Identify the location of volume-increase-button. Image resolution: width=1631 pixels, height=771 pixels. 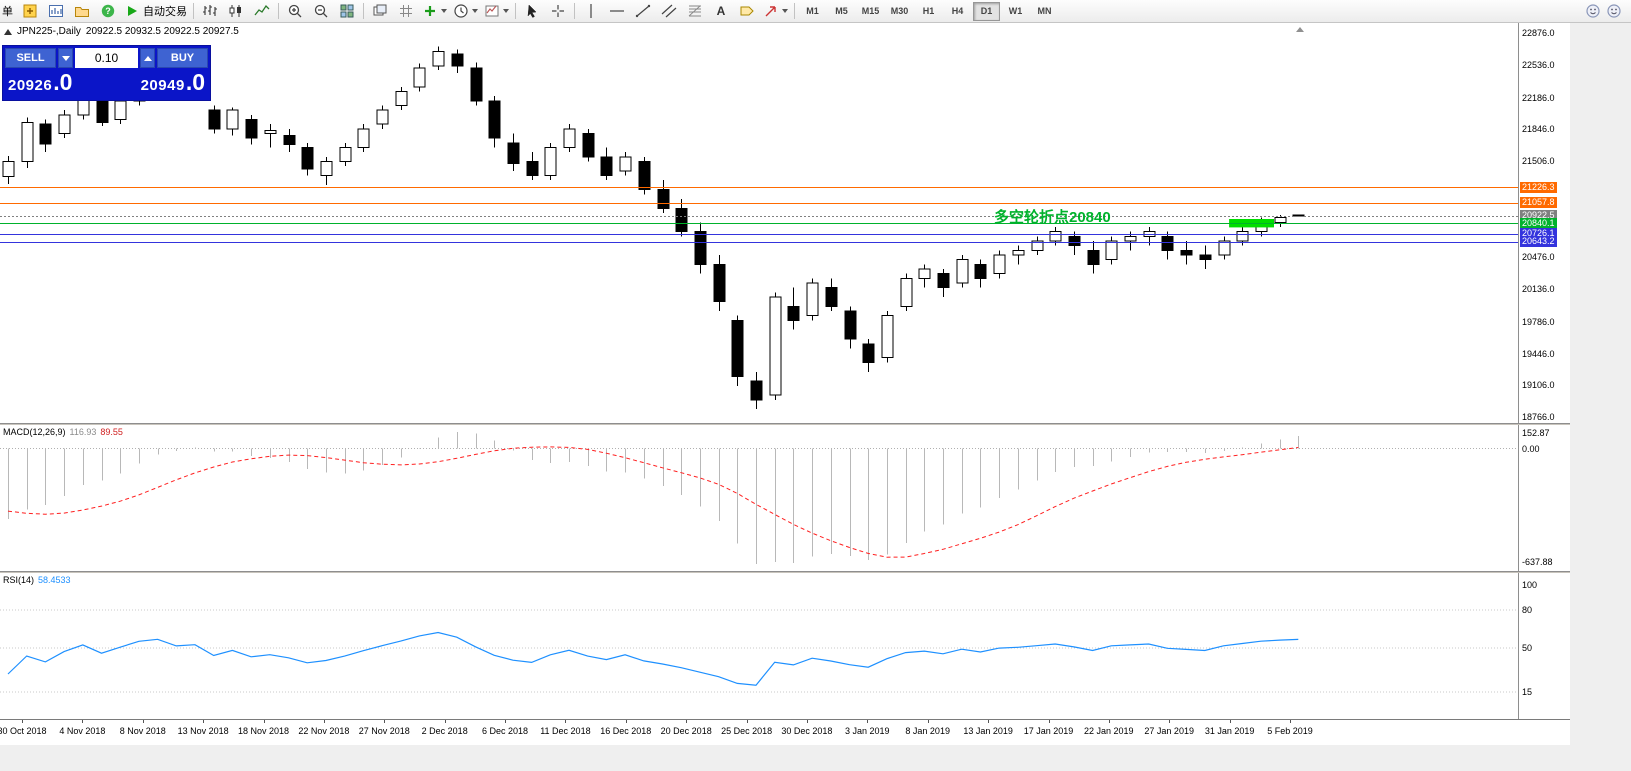
(147, 58).